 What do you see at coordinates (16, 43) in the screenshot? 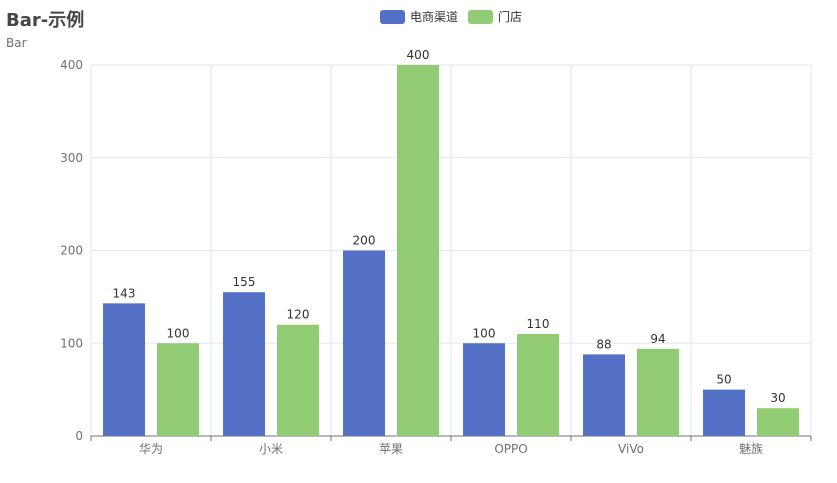
I see `chart-subtitle: Bar` at bounding box center [16, 43].